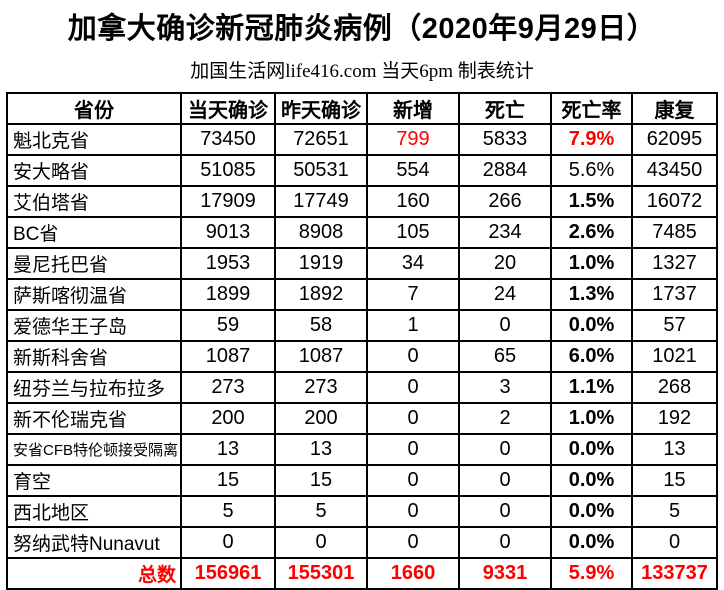 This screenshot has width=724, height=590. Describe the element at coordinates (321, 232) in the screenshot. I see `value-cell: 8908` at that location.